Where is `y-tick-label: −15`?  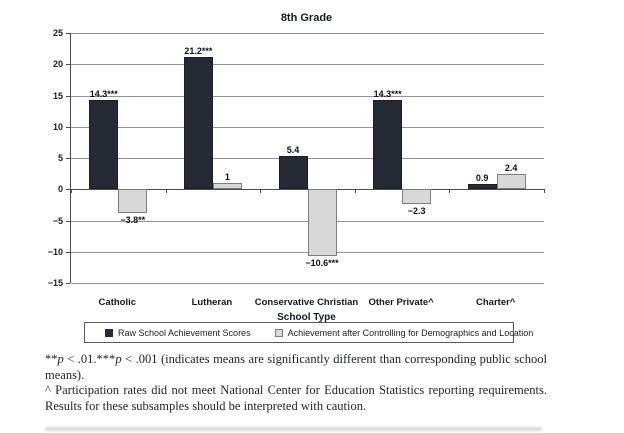 y-tick-label: −15 is located at coordinates (55, 283).